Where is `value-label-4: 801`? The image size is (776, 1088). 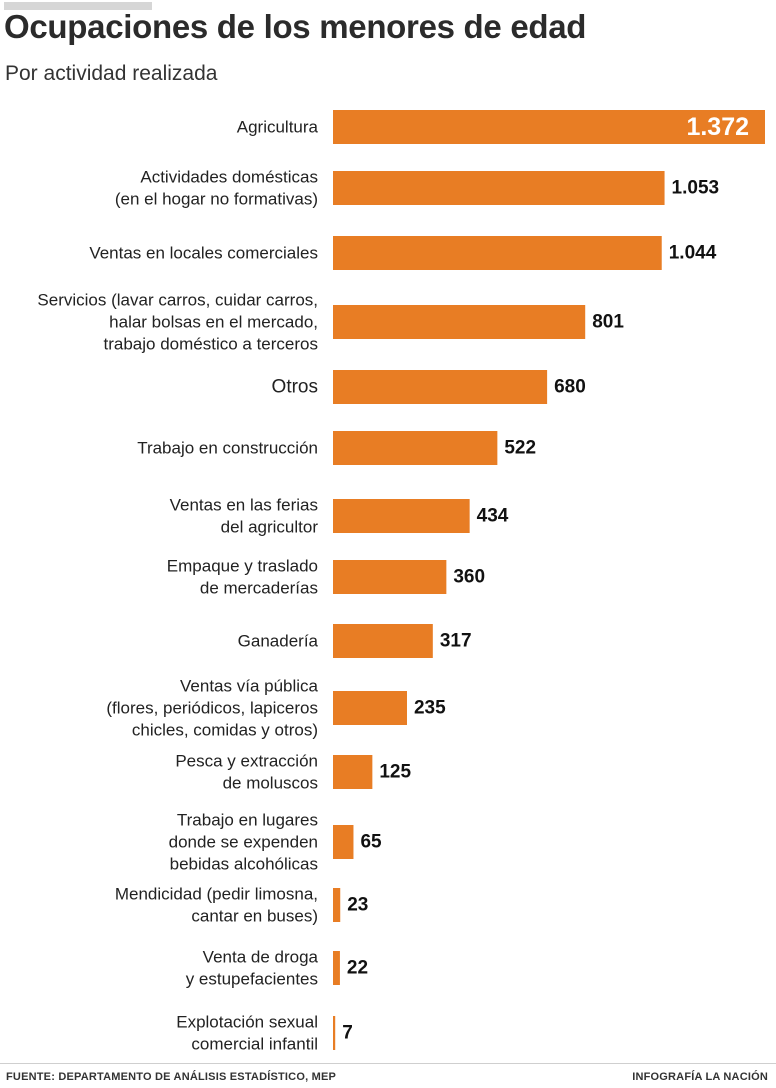 value-label-4: 801 is located at coordinates (608, 322).